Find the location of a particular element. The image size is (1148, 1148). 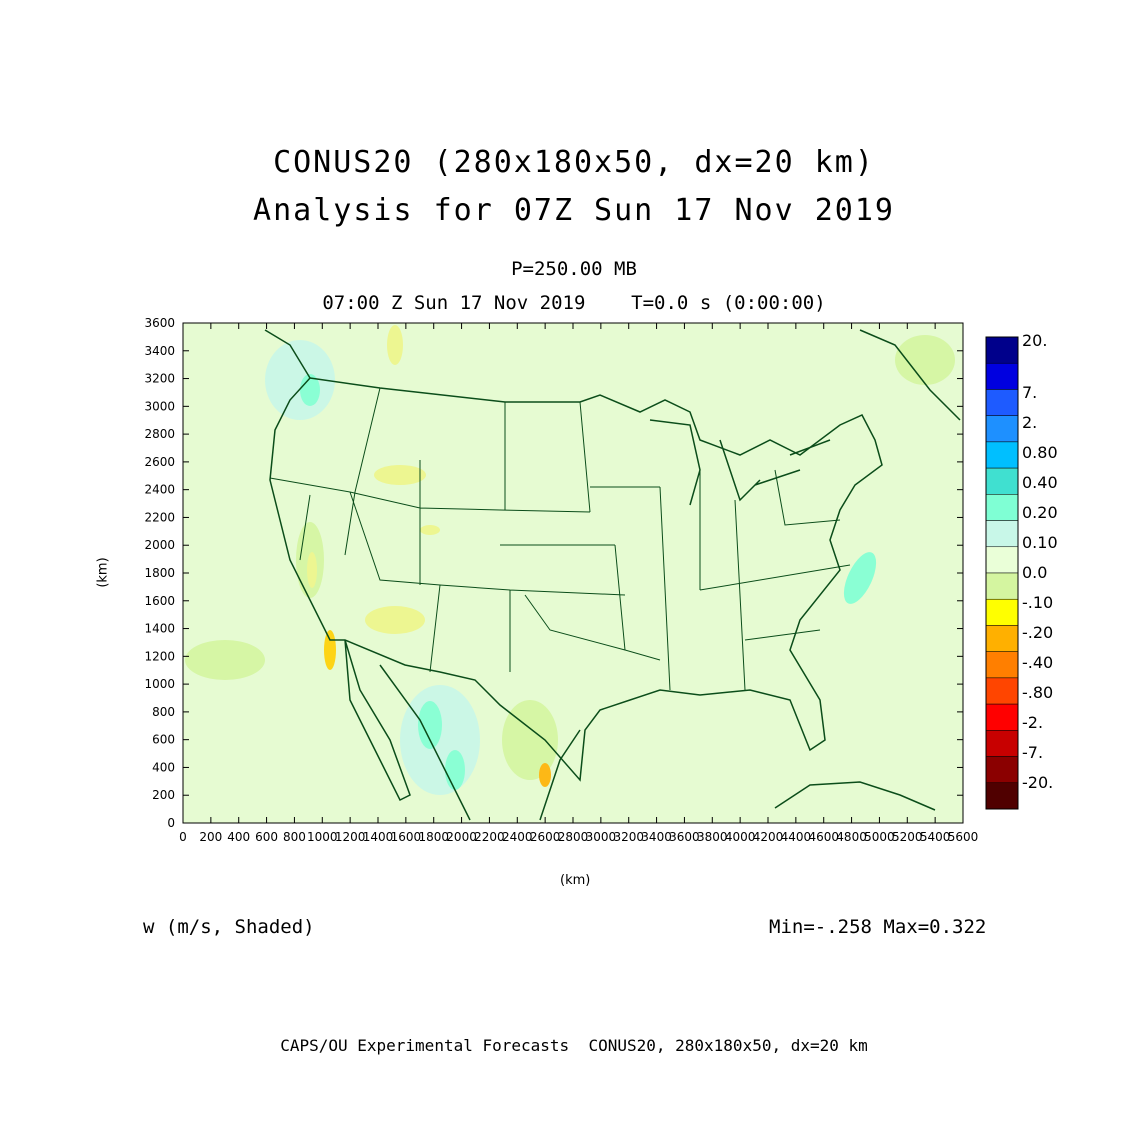

x-tick-label: 4200 is located at coordinates (768, 837).